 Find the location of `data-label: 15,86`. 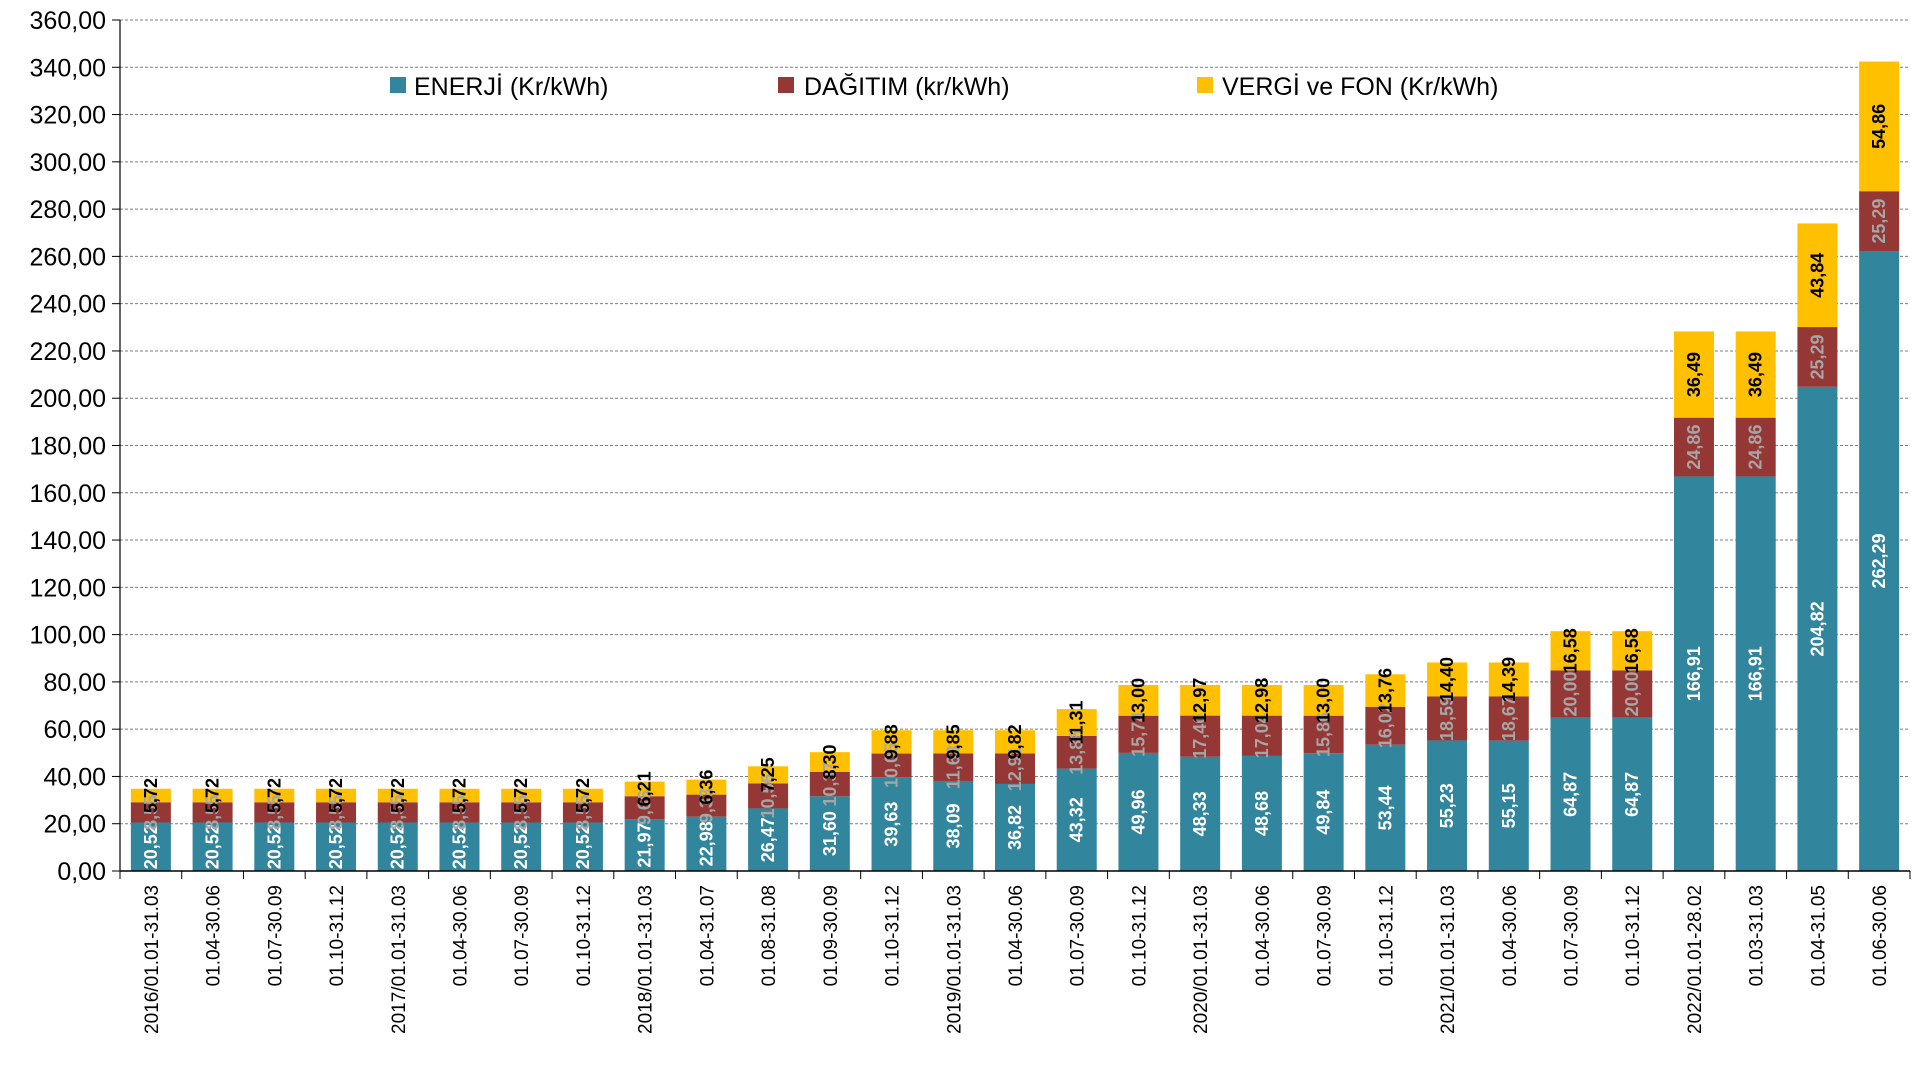

data-label: 15,86 is located at coordinates (1324, 734).